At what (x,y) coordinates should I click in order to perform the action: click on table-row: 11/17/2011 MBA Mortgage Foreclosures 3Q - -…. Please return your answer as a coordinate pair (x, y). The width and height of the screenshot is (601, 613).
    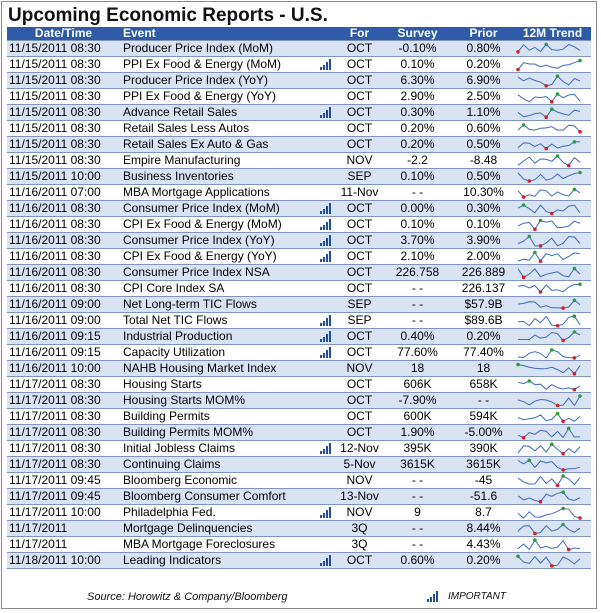
    Looking at the image, I should click on (299, 544).